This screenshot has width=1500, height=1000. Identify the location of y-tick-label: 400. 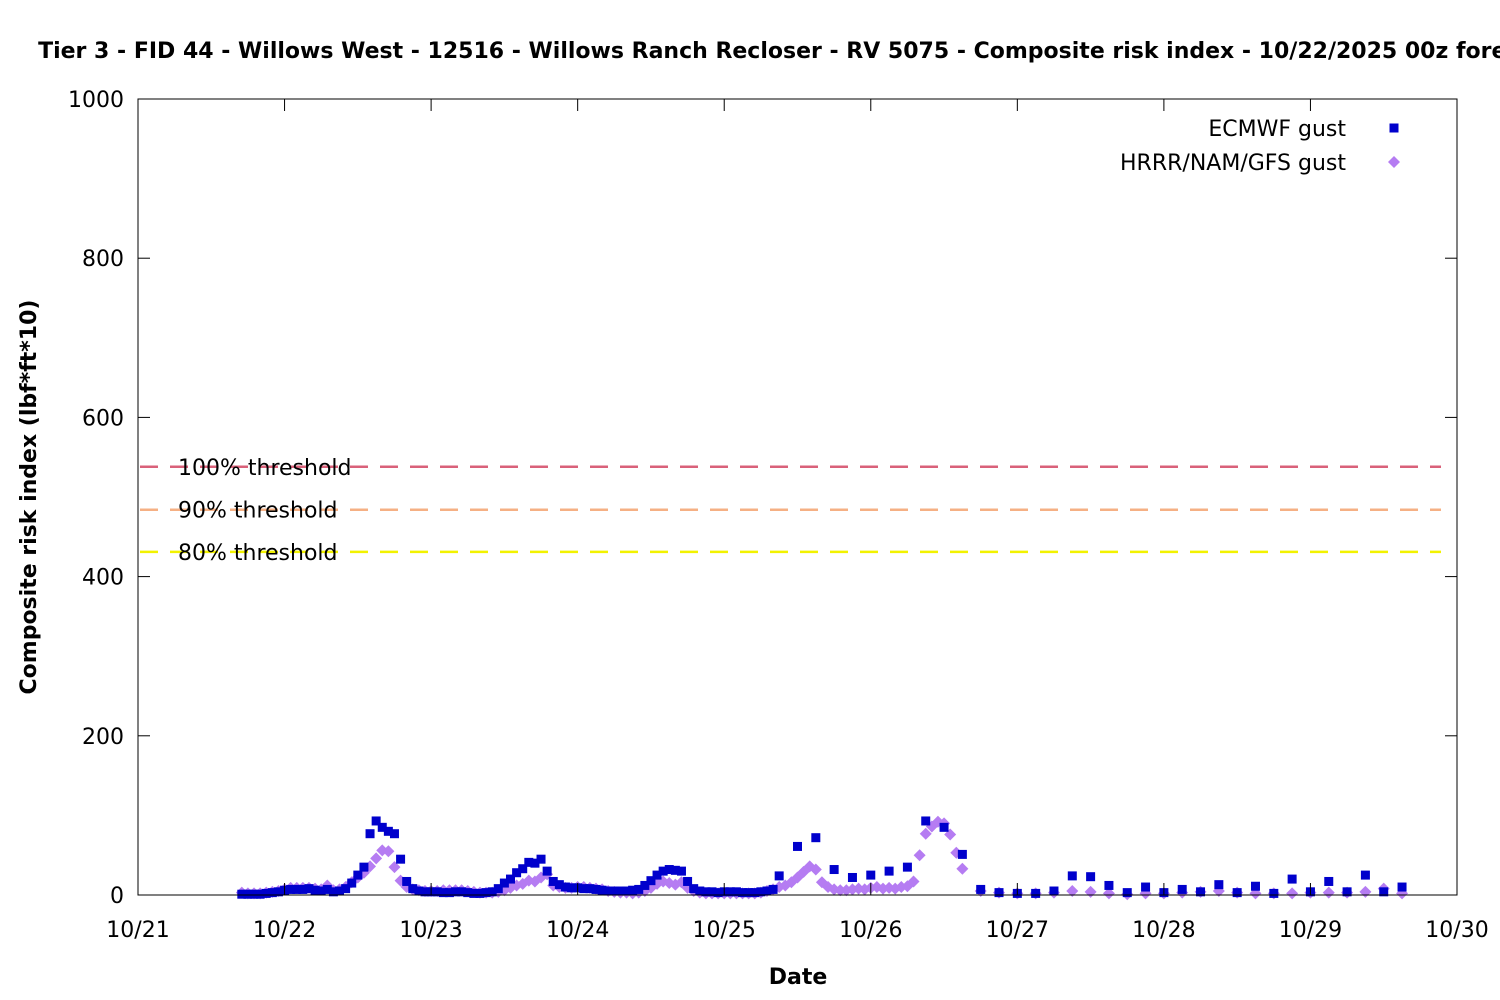
(103, 578).